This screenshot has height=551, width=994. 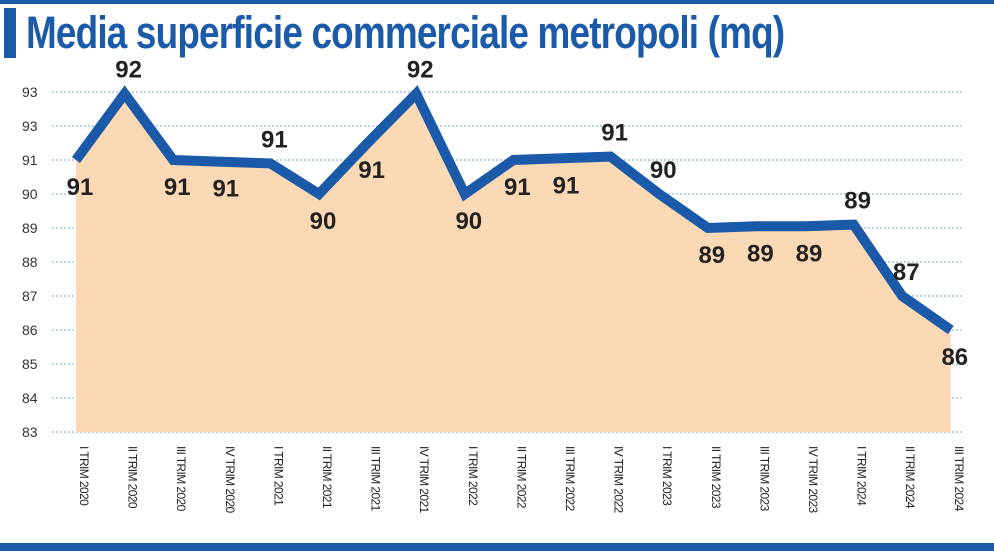 What do you see at coordinates (667, 476) in the screenshot?
I see `x-tick-label: I TRIM 2023` at bounding box center [667, 476].